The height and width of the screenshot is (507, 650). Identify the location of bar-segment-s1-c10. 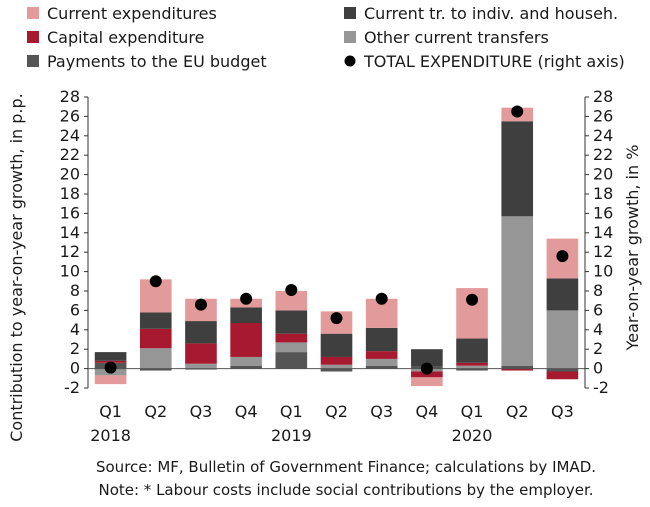
(562, 339).